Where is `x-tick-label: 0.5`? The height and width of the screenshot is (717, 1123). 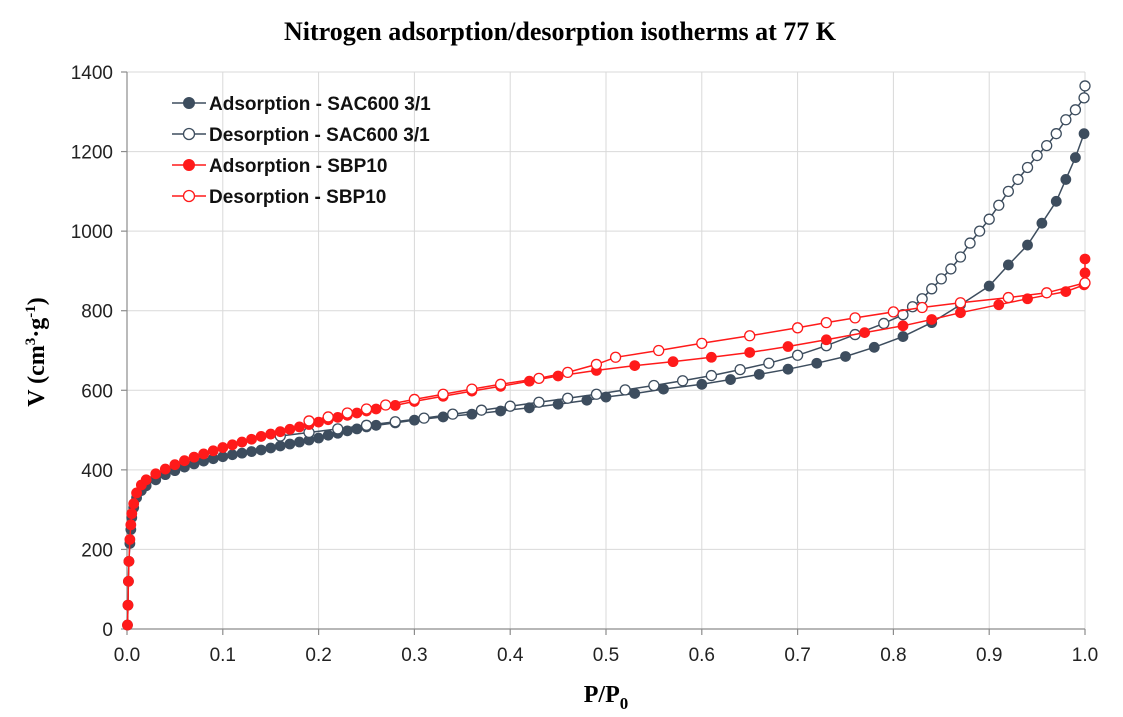
x-tick-label: 0.5 is located at coordinates (606, 655).